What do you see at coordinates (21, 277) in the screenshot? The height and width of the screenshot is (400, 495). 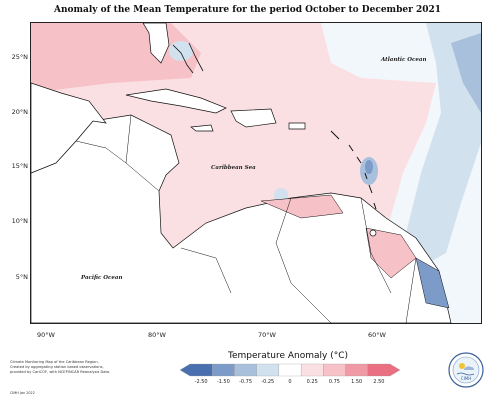 I see `lat-label-5n: 5°N` at bounding box center [21, 277].